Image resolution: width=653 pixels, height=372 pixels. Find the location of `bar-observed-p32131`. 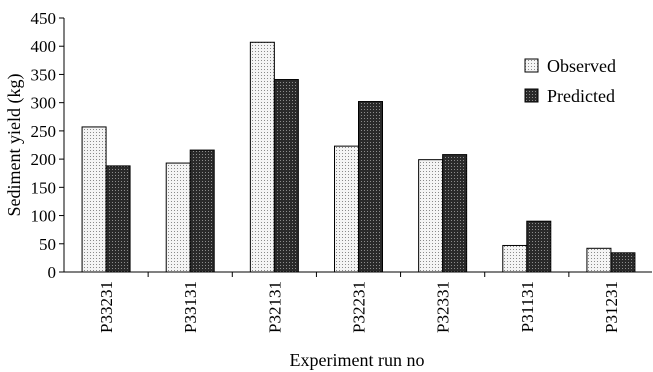

bar-observed-p32131 is located at coordinates (262, 157).